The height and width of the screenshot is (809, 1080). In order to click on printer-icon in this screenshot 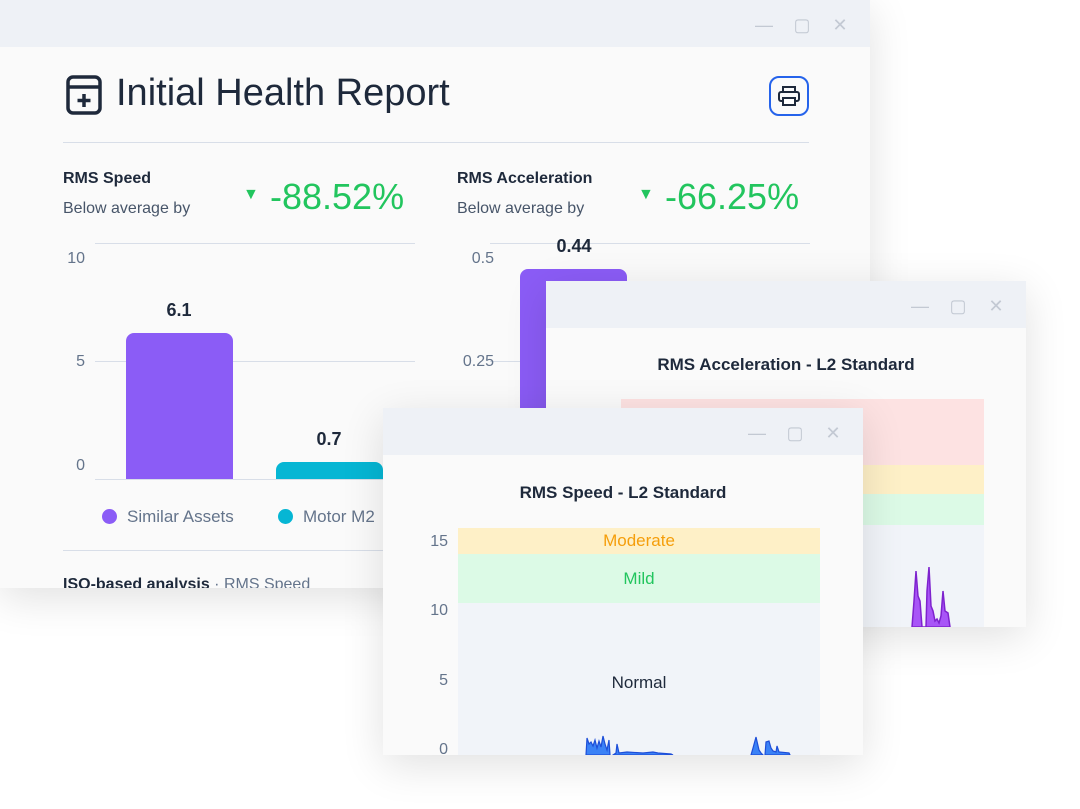, I will do `click(789, 96)`.